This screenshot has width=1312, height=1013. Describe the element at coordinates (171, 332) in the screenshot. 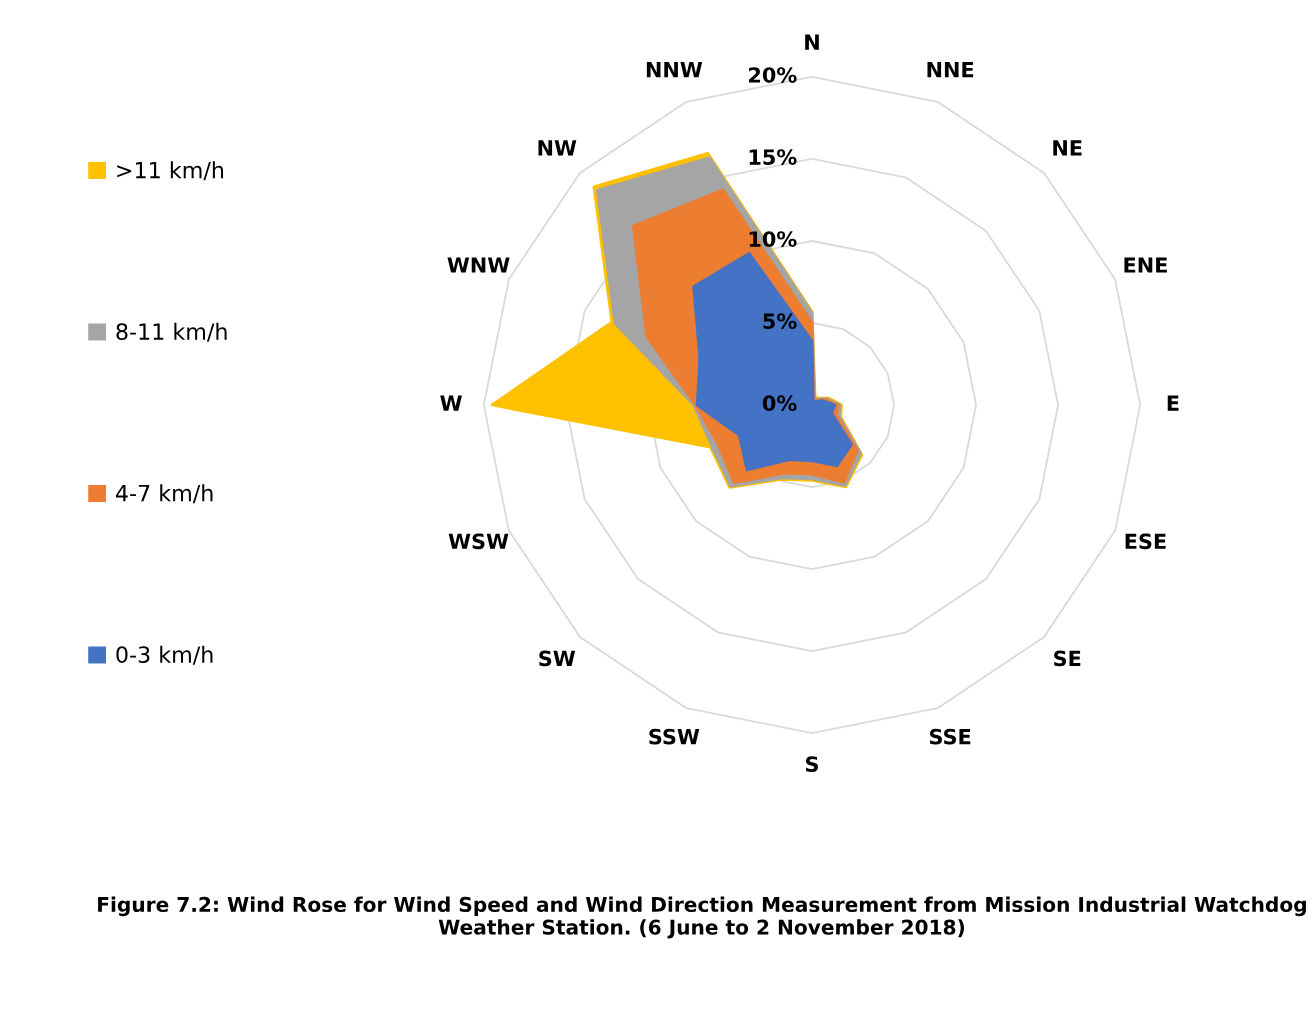

I see `legend-label: 8-11 km/h` at that location.